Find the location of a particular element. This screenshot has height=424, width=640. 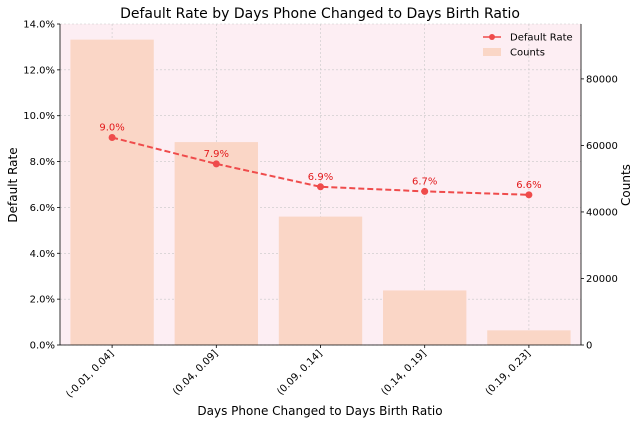

x-tick-label: (0.09, 0.14] is located at coordinates (299, 372).